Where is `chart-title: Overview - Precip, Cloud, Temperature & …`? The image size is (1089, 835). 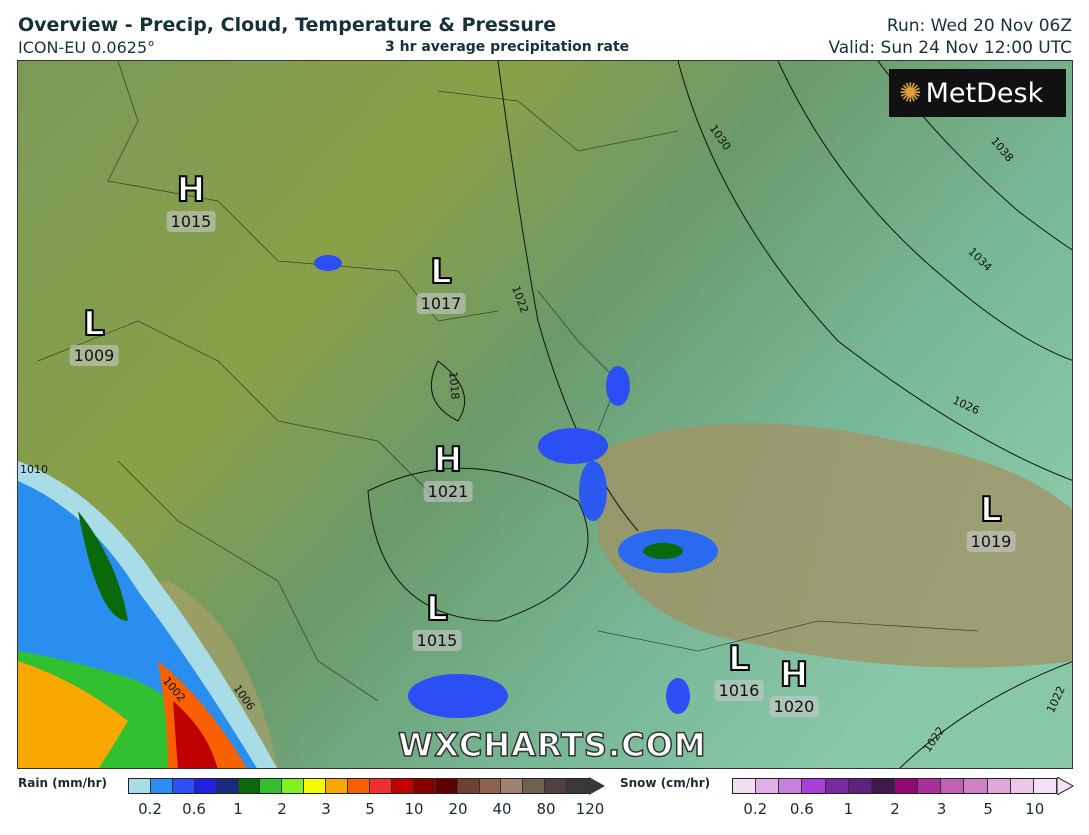
chart-title: Overview - Precip, Cloud, Temperature & … is located at coordinates (287, 25).